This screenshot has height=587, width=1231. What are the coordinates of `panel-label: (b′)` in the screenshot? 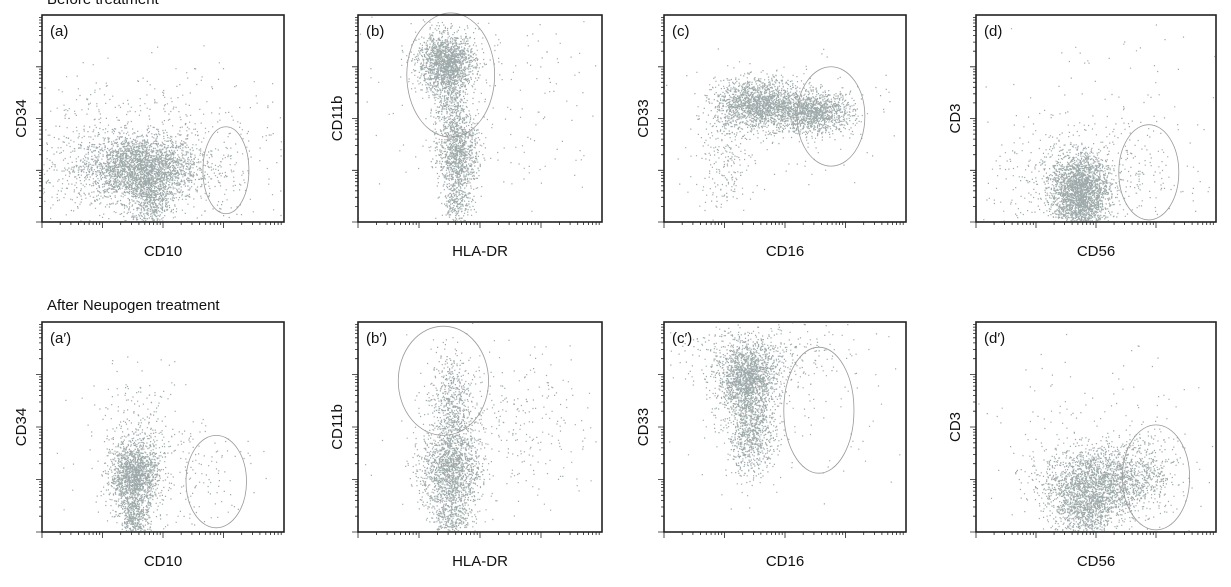 It's located at (376, 338).